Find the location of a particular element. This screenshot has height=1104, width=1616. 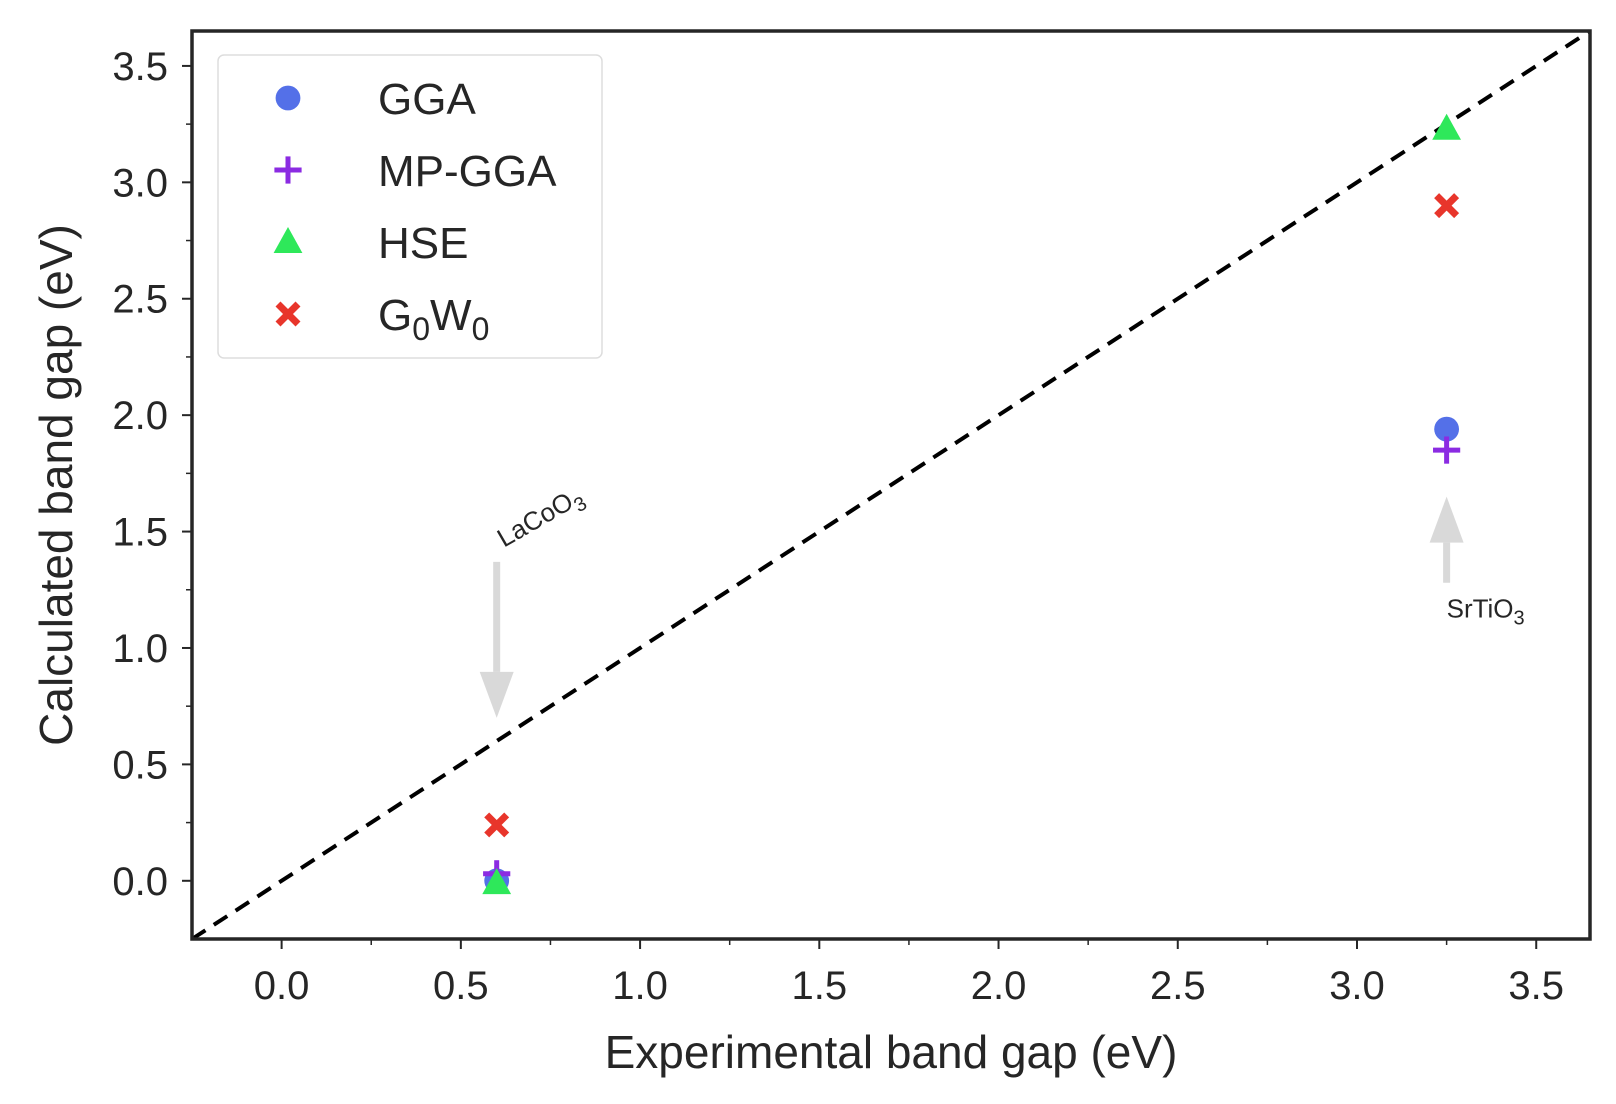

x-tick-label: 3.5 is located at coordinates (1536, 986).